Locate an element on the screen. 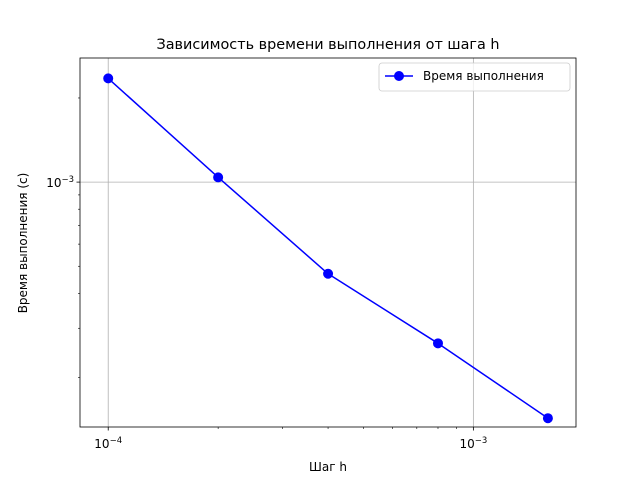  x-tick-label-exponent: −4 is located at coordinates (116, 441).